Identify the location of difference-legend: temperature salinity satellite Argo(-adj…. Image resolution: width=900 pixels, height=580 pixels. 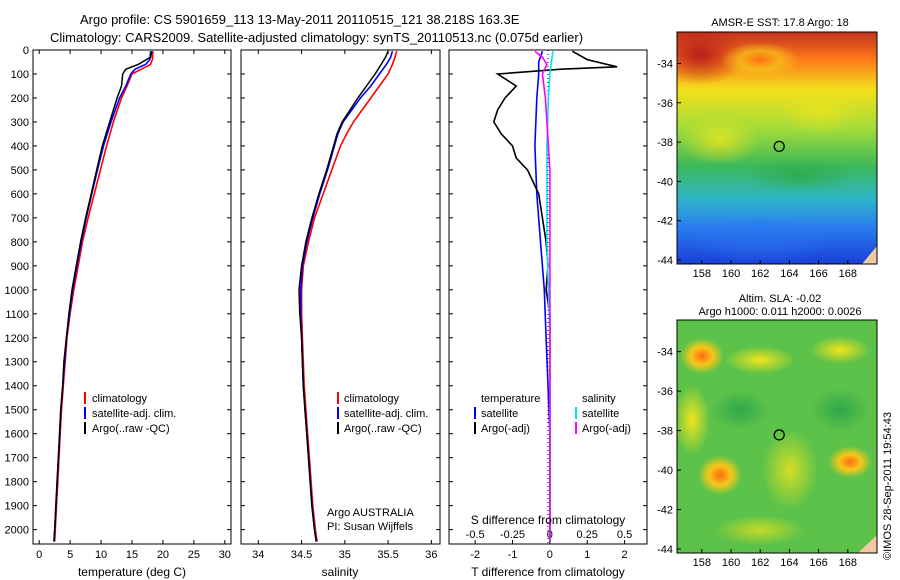
(552, 414).